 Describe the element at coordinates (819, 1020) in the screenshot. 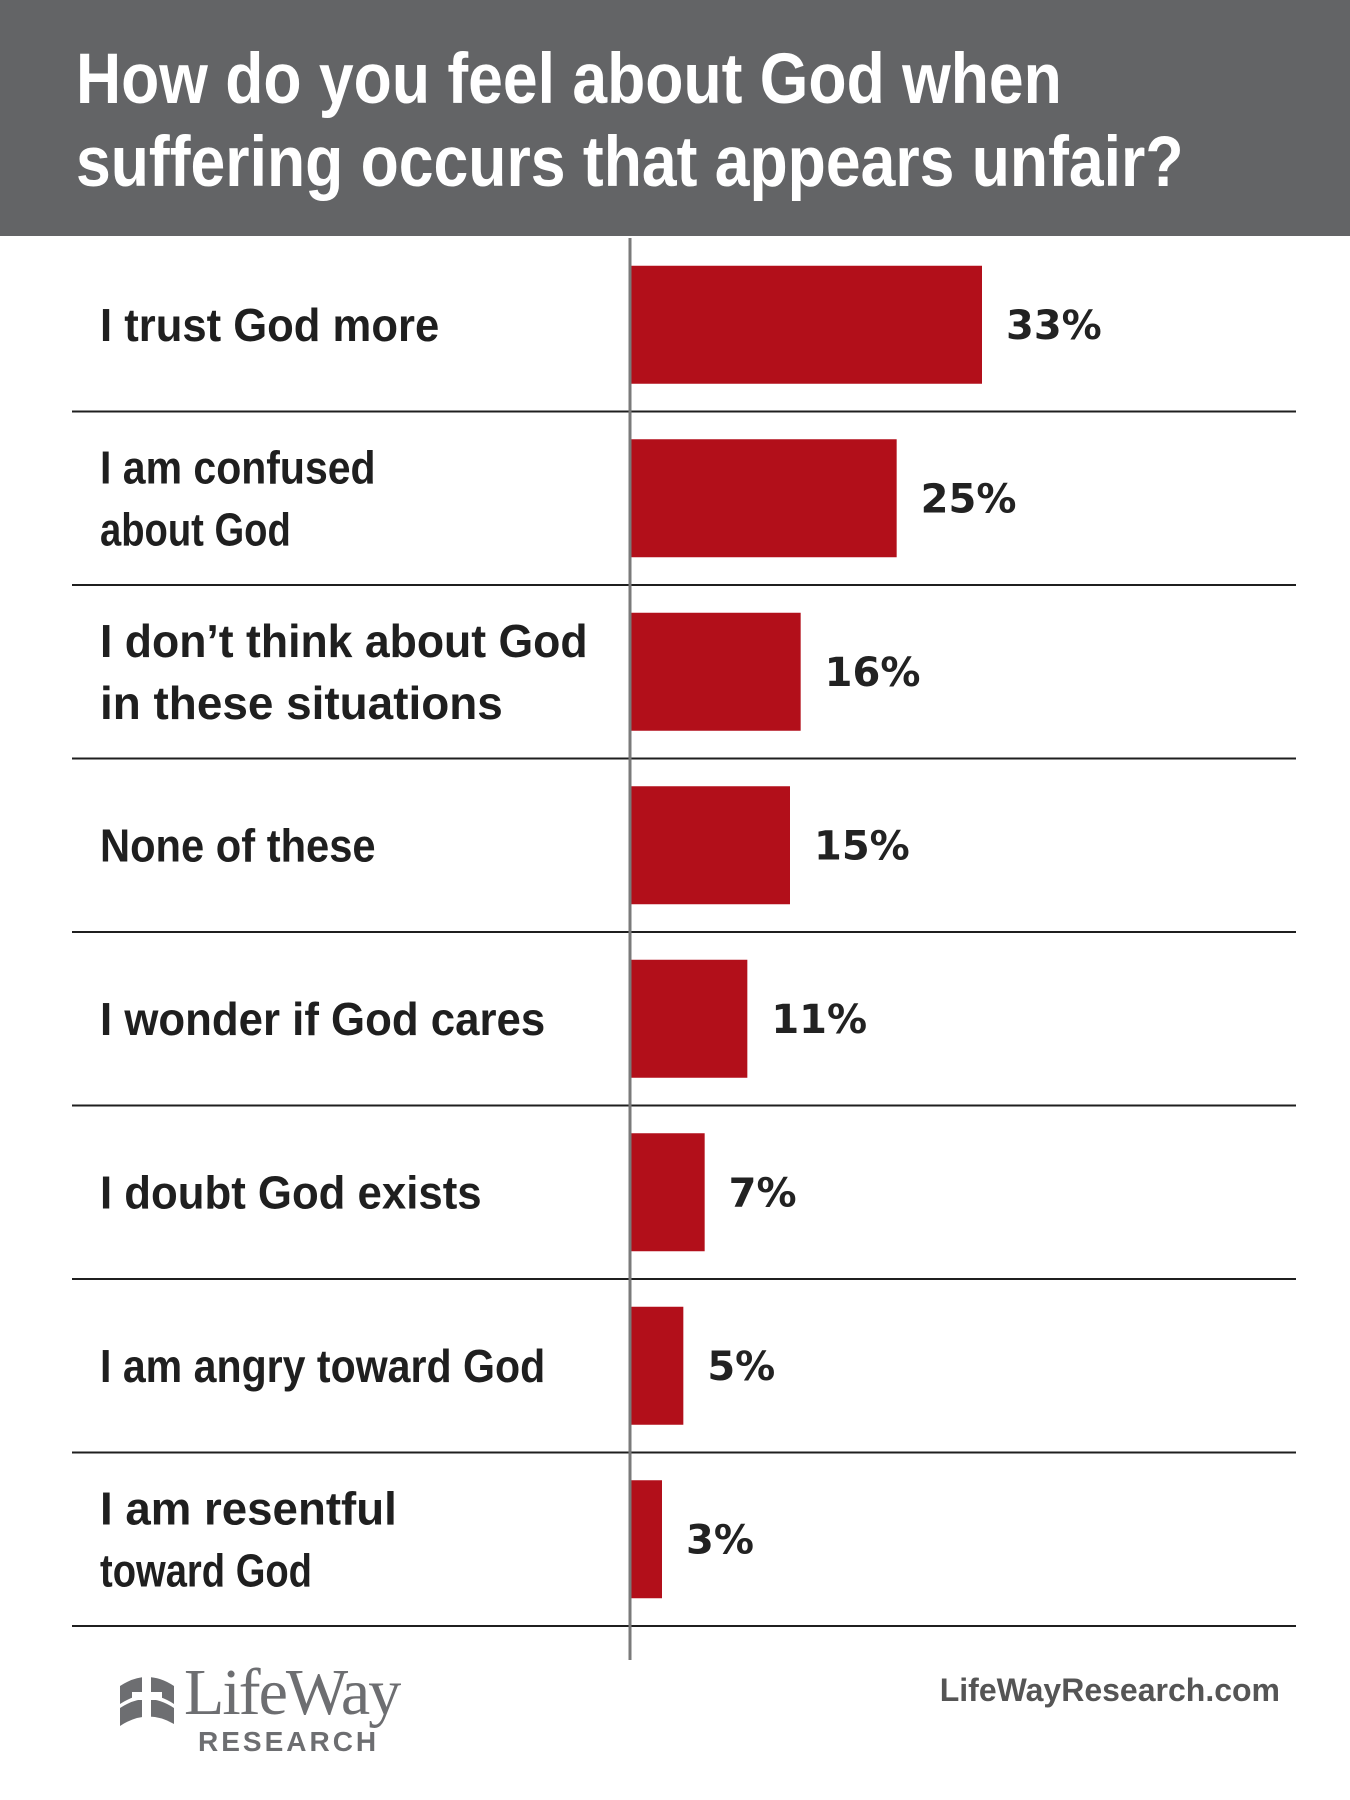

I see `value-label-5: 11%` at that location.